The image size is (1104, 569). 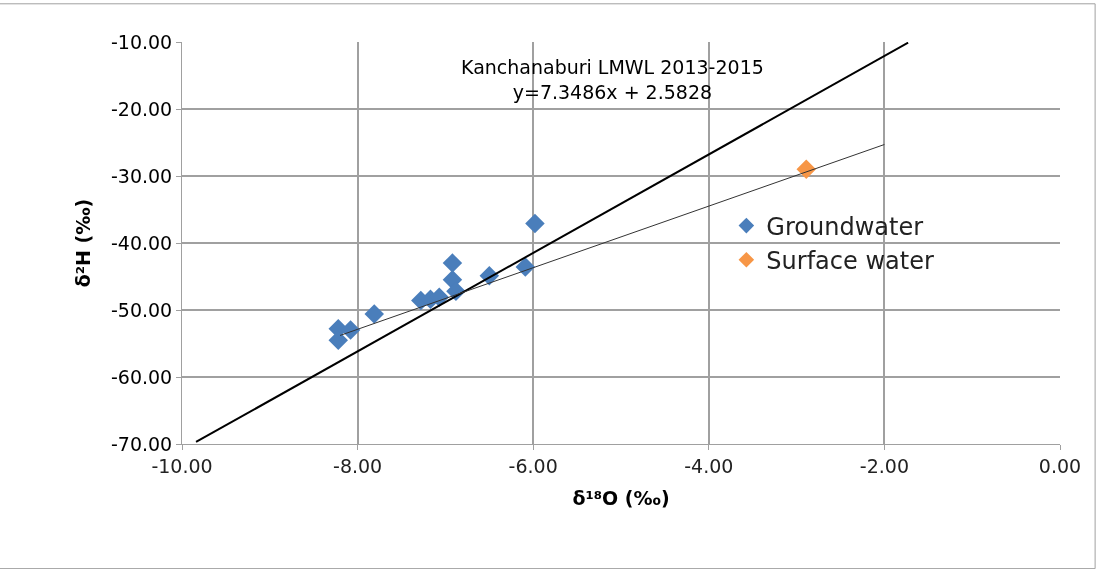 I want to click on y-tick-label: -40.00, so click(x=141, y=242).